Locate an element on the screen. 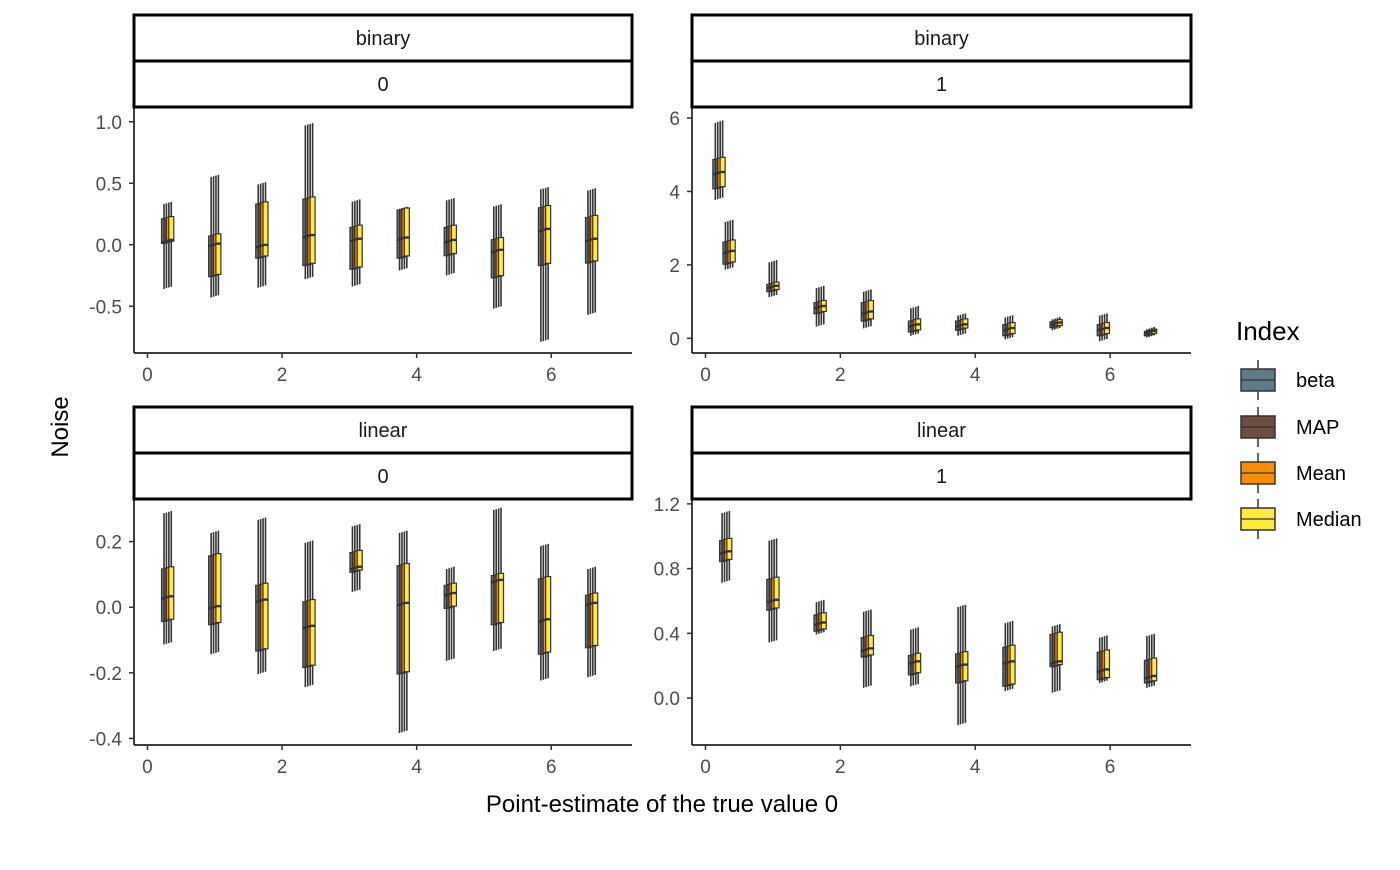 The width and height of the screenshot is (1400, 870). y-tick-label: 0.5 is located at coordinates (109, 184).